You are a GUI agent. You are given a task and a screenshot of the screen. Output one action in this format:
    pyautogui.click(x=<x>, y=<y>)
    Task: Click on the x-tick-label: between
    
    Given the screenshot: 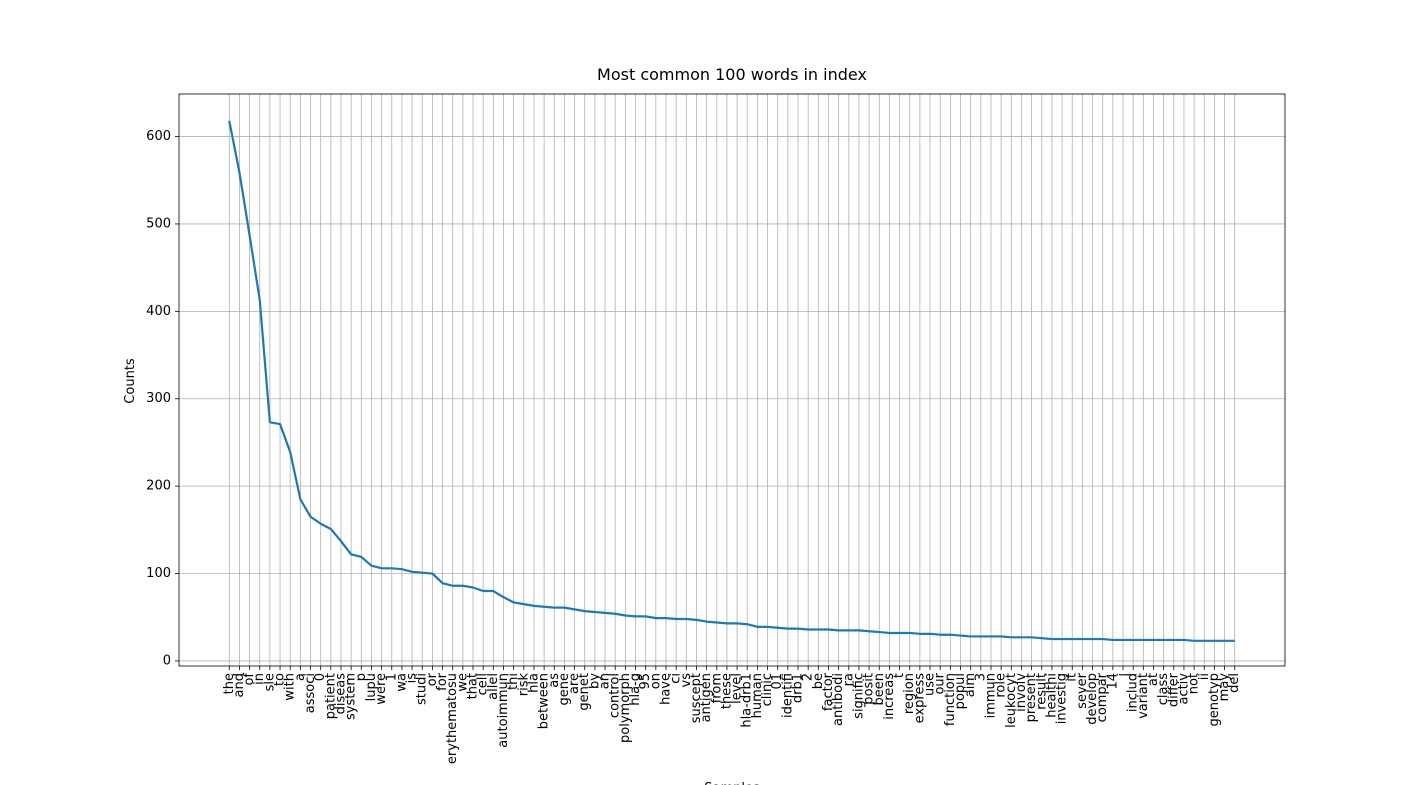 What is the action you would take?
    pyautogui.click(x=544, y=701)
    